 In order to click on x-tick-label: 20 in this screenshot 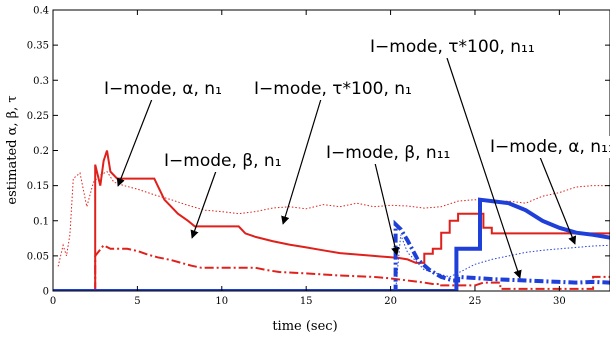, I will do `click(390, 301)`.